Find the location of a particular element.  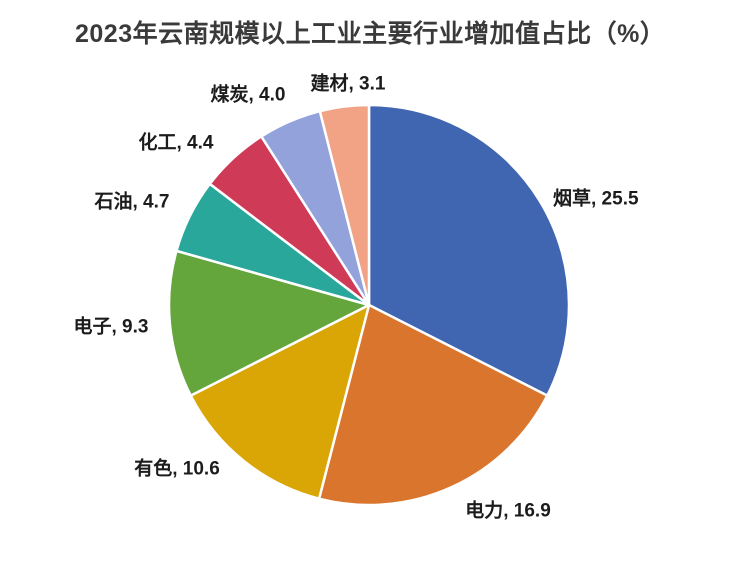

pie-label-电子: 电子, 9.3 is located at coordinates (111, 326).